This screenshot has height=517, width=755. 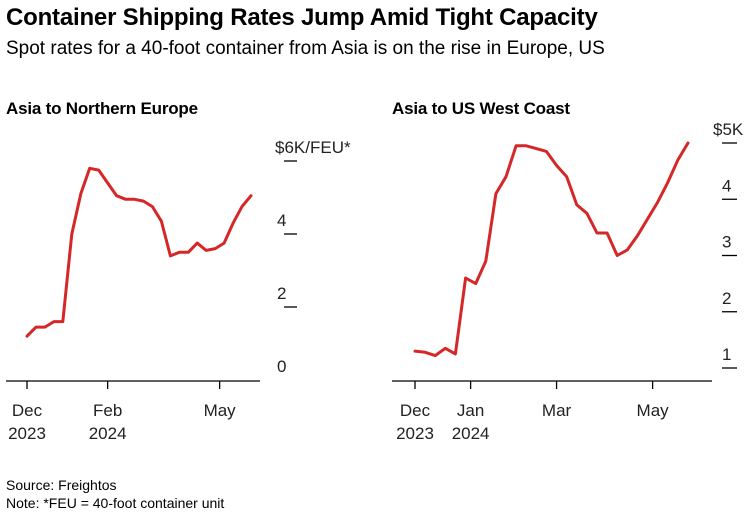 I want to click on x-tick-label: Jan, so click(x=470, y=410).